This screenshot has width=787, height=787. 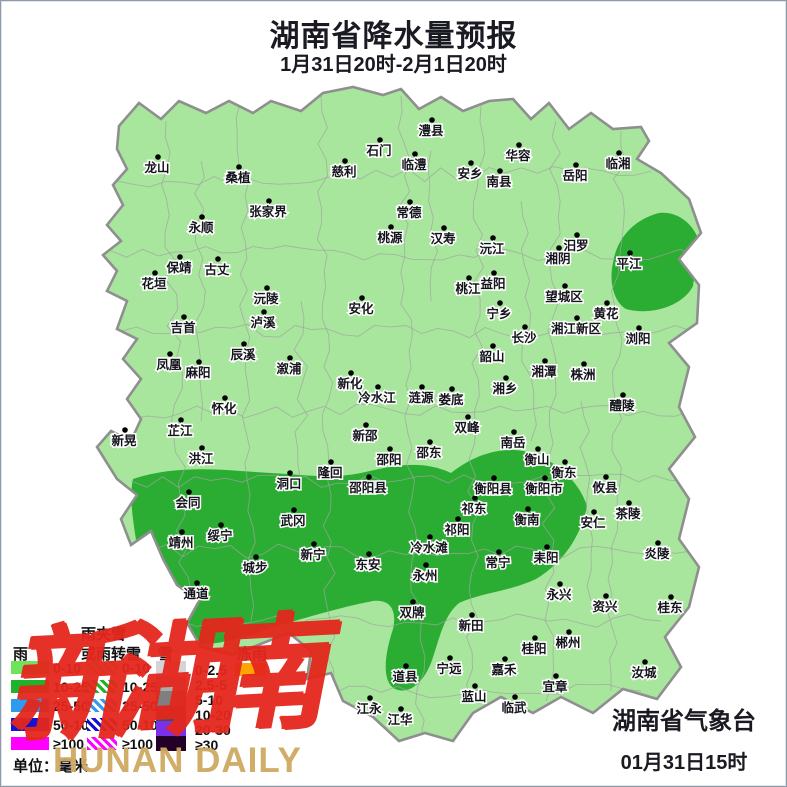 I want to click on city-label: 益阳, so click(x=492, y=283).